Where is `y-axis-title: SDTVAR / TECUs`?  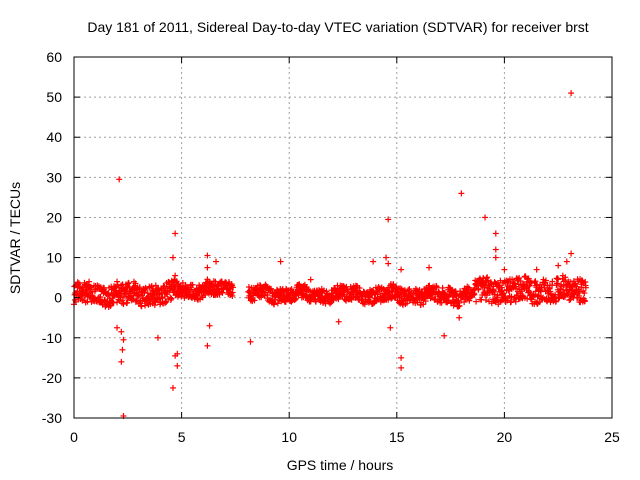 y-axis-title: SDTVAR / TECUs is located at coordinates (15, 238).